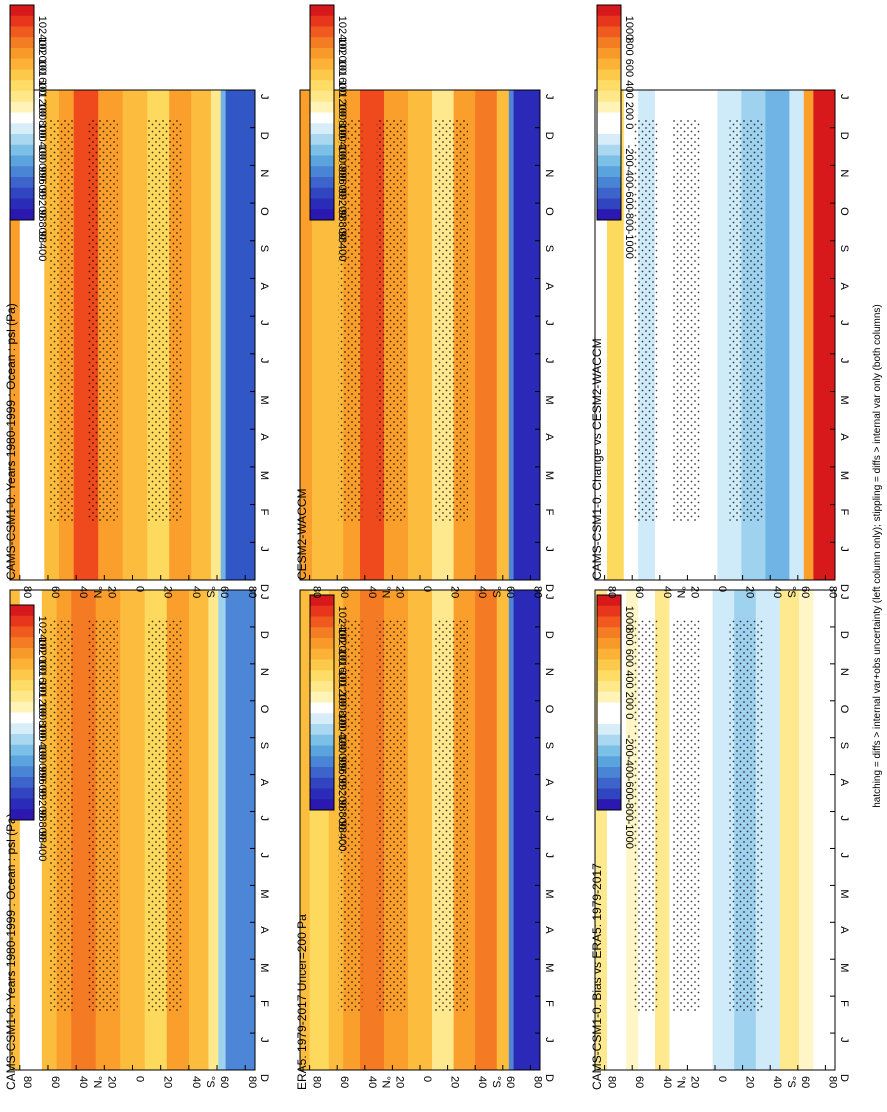  Describe the element at coordinates (210, 592) in the screenshot. I see `south-label: °S` at that location.